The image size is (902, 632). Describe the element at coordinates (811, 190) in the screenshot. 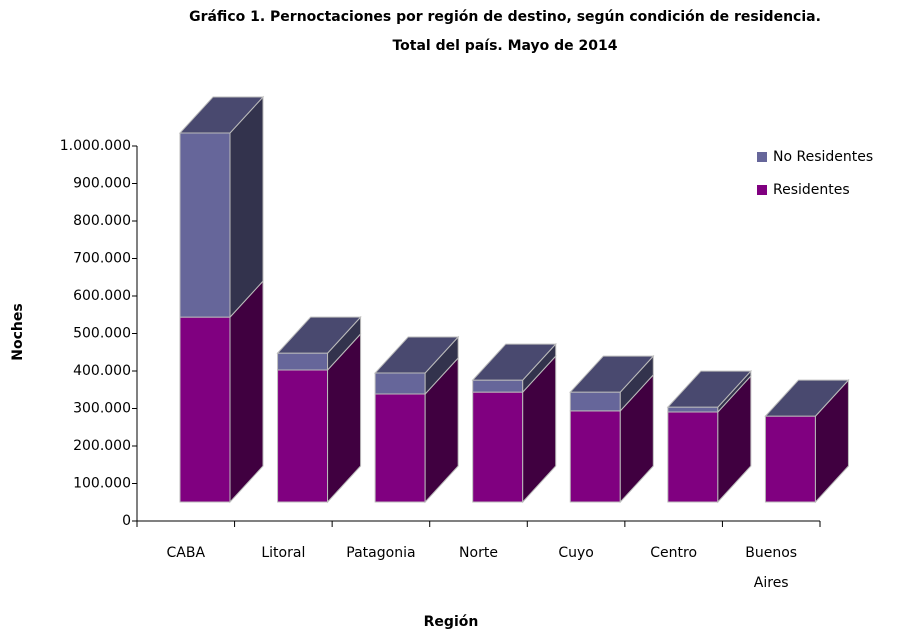

I see `legend-label: Residentes` at that location.